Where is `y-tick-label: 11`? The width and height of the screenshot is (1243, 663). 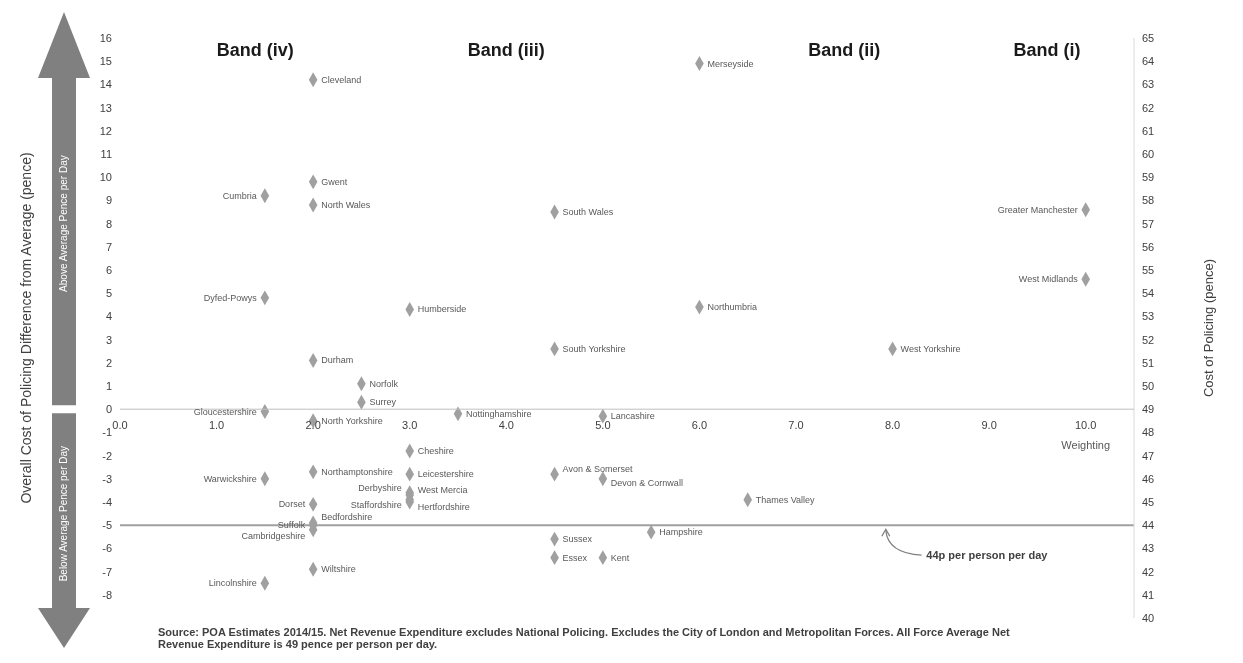
y-tick-label: 11 is located at coordinates (106, 153).